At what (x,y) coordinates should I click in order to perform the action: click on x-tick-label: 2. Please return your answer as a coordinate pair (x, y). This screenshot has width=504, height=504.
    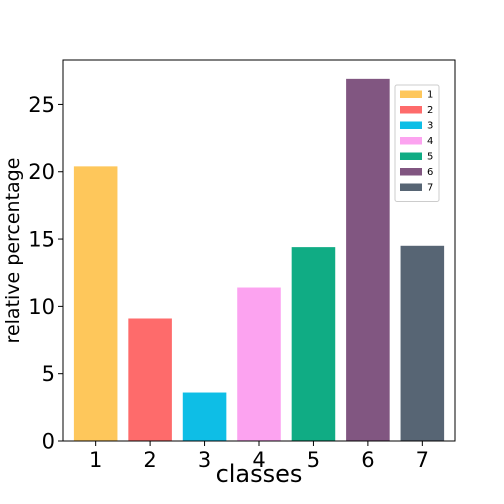
    Looking at the image, I should click on (149, 460).